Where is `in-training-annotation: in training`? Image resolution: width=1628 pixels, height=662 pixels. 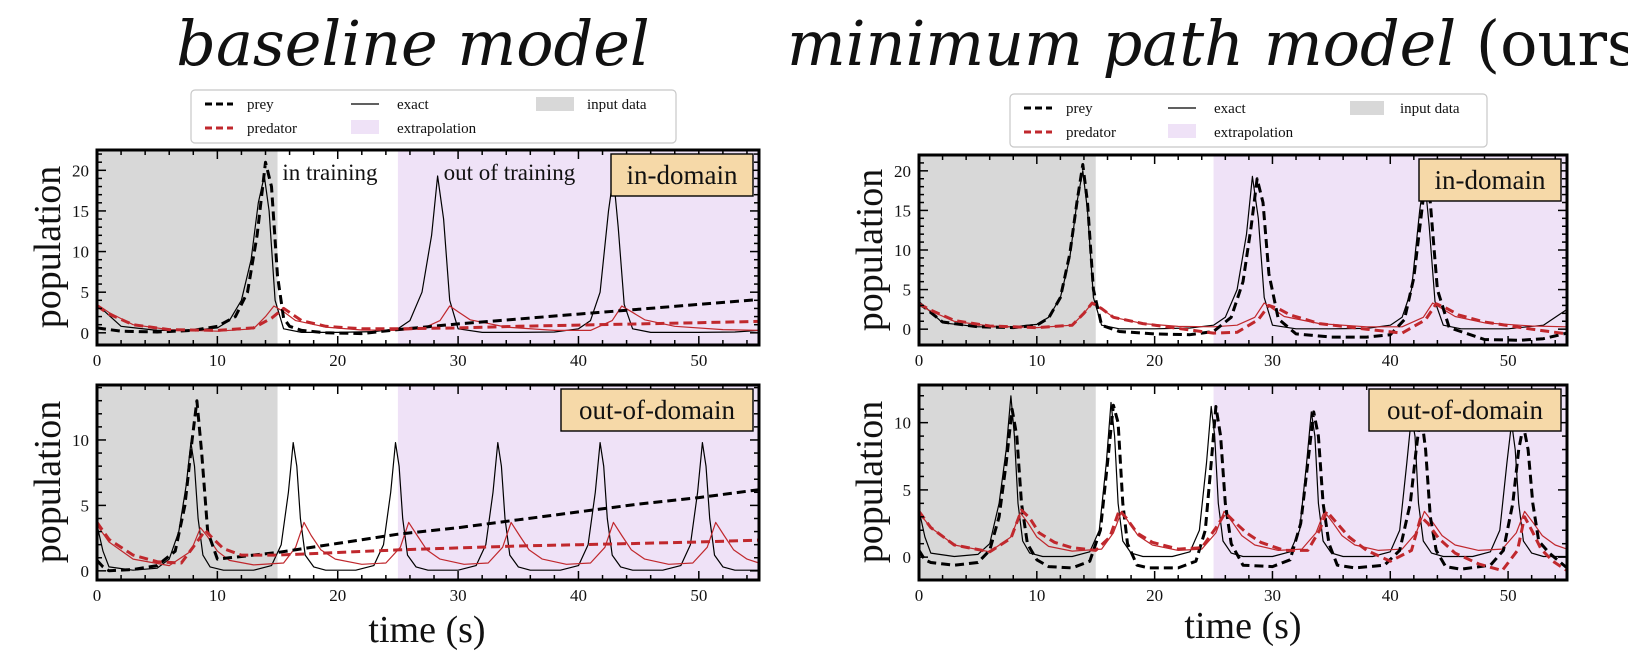 in-training-annotation: in training is located at coordinates (330, 172).